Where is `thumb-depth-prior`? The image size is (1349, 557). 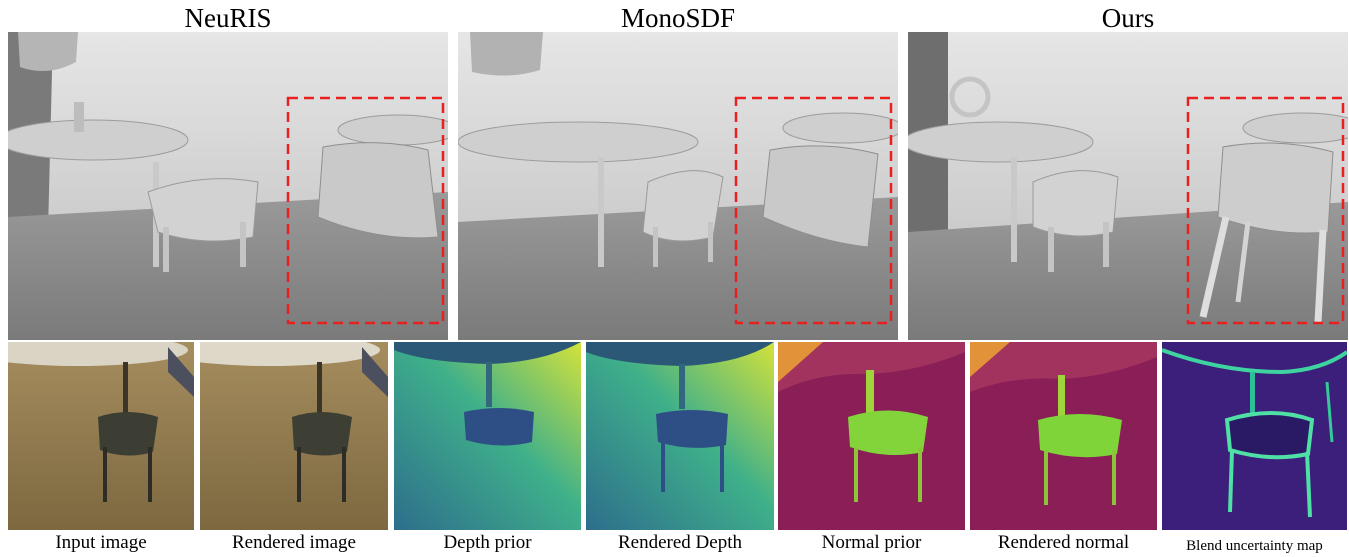
thumb-depth-prior is located at coordinates (487, 436).